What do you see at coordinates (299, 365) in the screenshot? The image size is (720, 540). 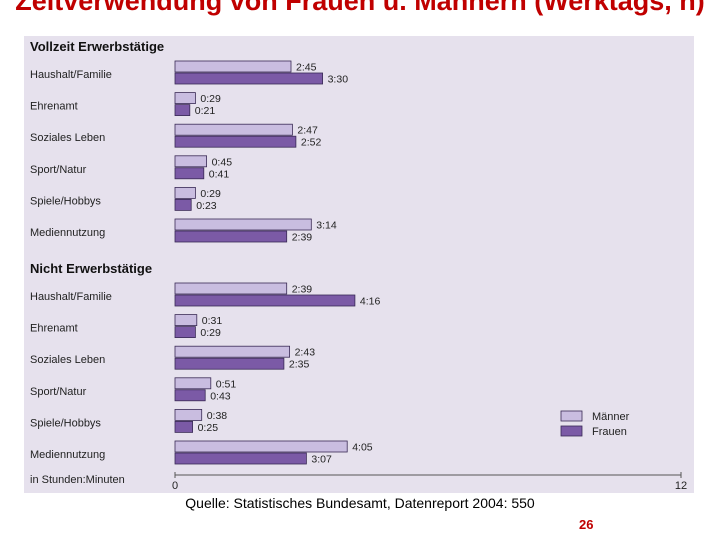 I see `data-label: 2:35` at bounding box center [299, 365].